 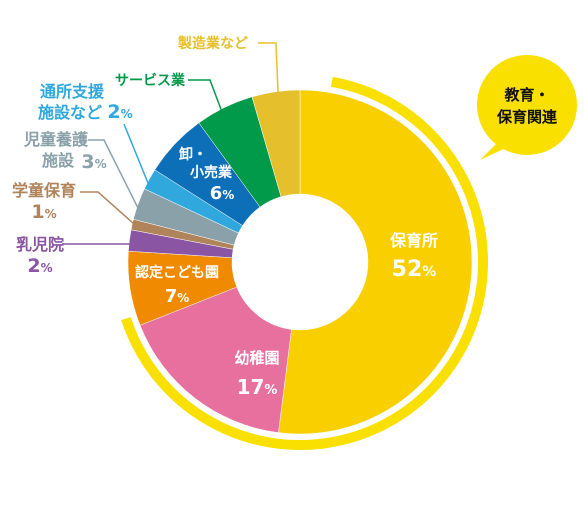 What do you see at coordinates (137, 156) in the screenshot?
I see `leader-tsusho` at bounding box center [137, 156].